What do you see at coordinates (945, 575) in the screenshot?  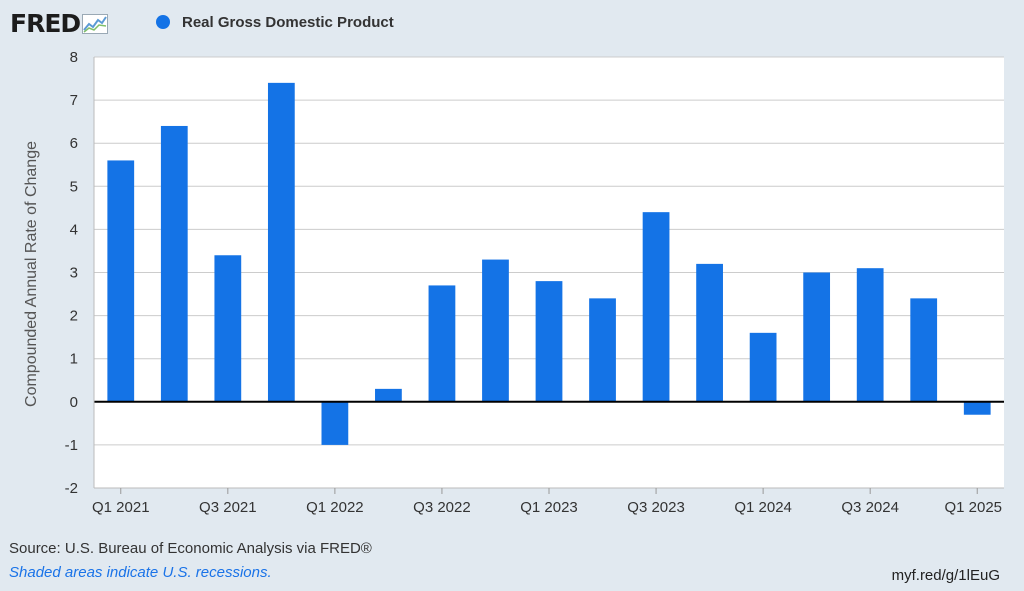 I see `short-url-link: myf.red/g/1lEuG` at bounding box center [945, 575].